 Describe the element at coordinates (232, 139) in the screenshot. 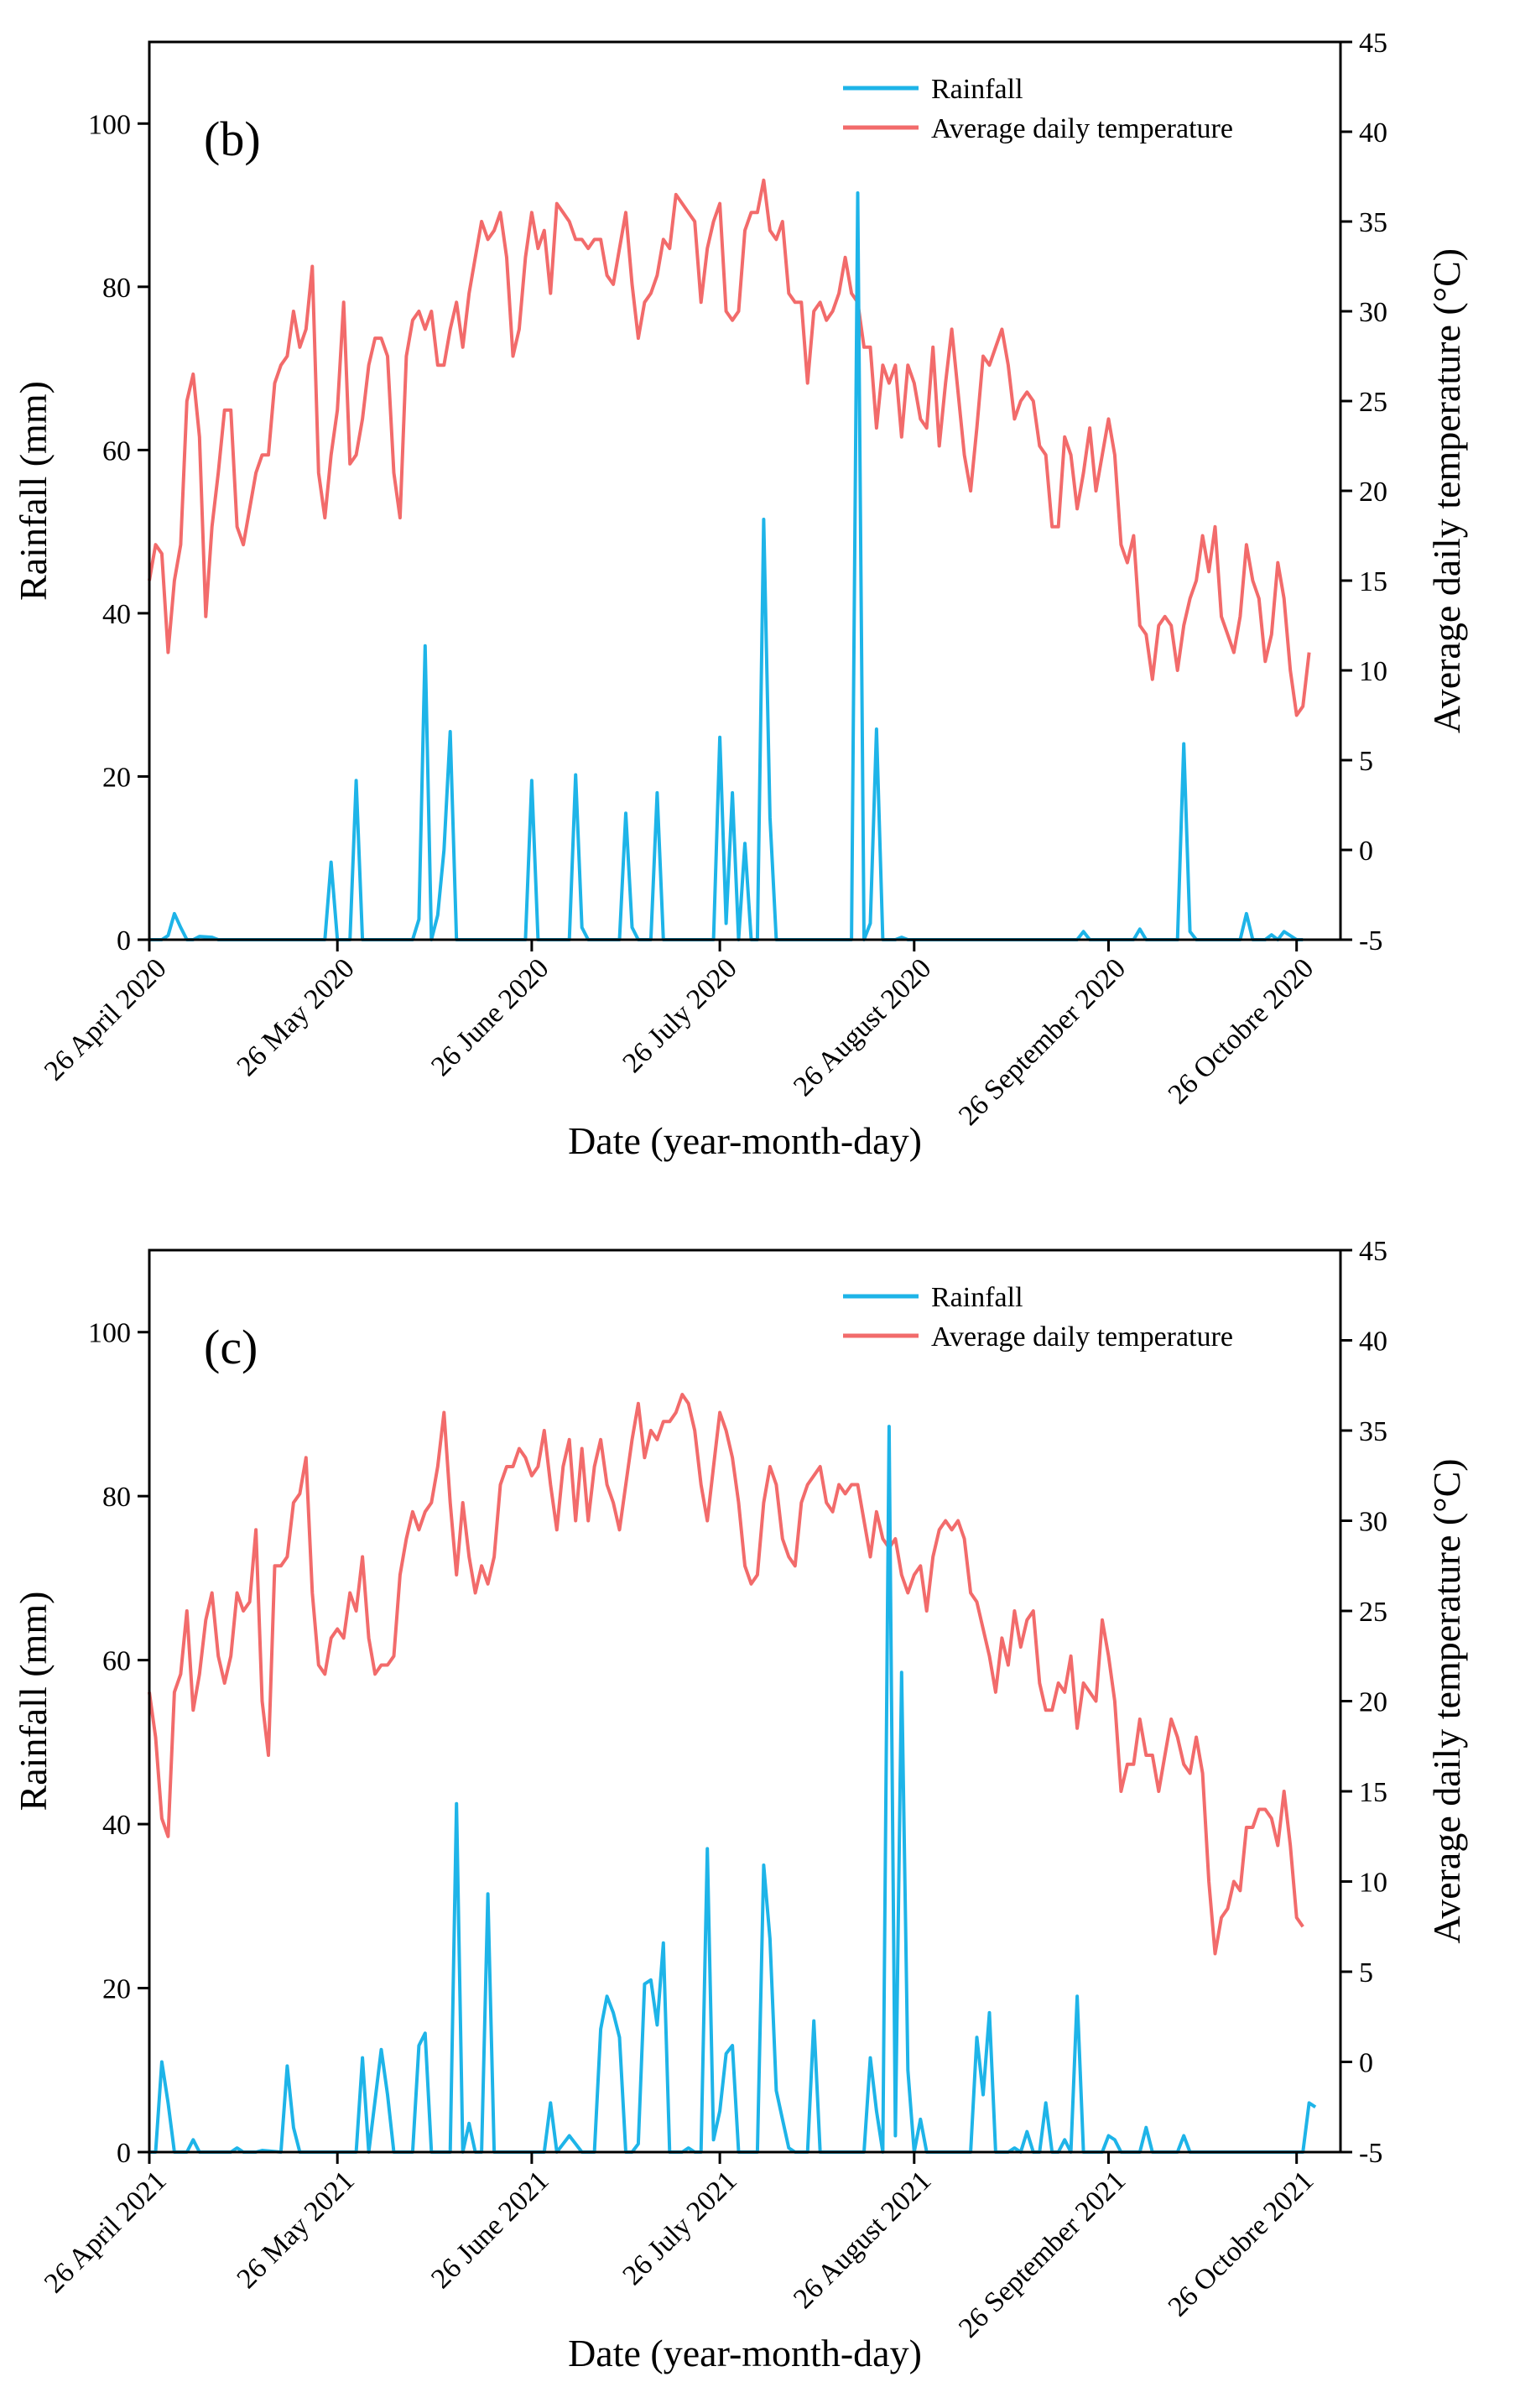

I see `panel-label: (b)` at that location.